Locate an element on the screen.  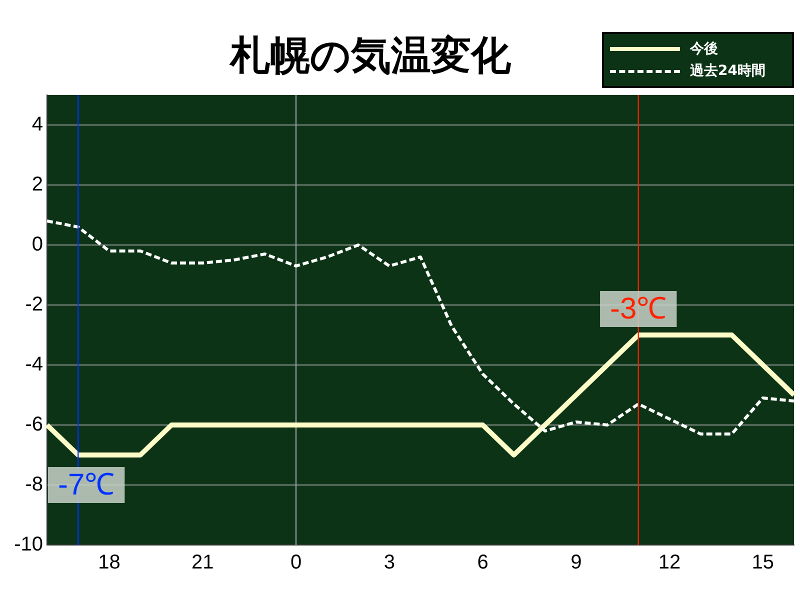
x-tick-label: 3 is located at coordinates (389, 563).